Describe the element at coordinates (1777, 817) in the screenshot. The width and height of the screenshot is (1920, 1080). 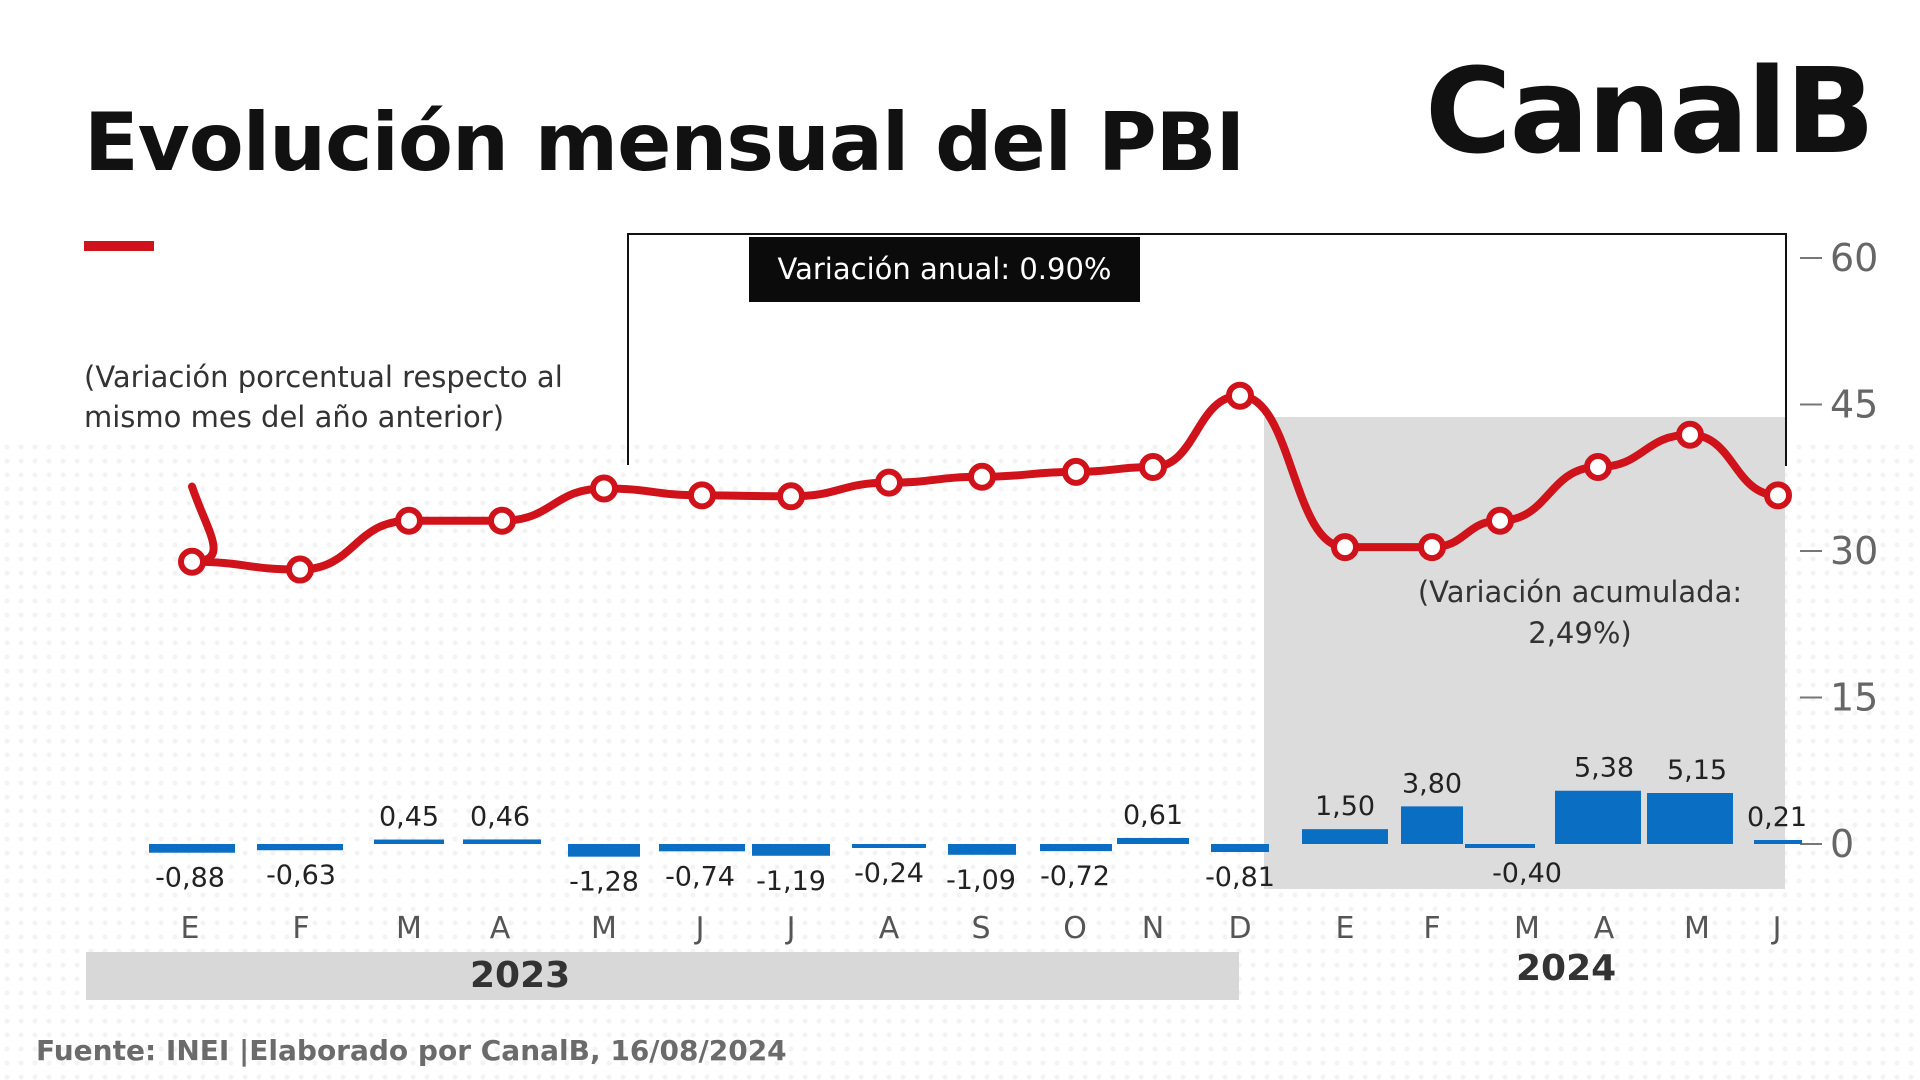
I see `bar-value-label: 0,21` at that location.